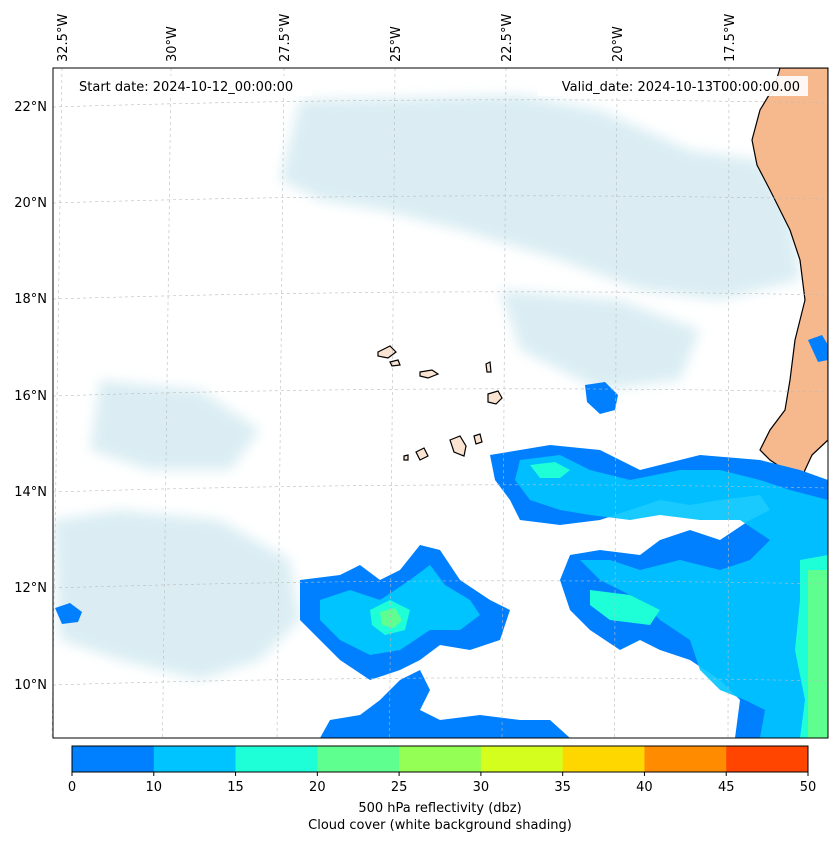 Image resolution: width=837 pixels, height=843 pixels. I want to click on island-sao-nicolau, so click(429, 374).